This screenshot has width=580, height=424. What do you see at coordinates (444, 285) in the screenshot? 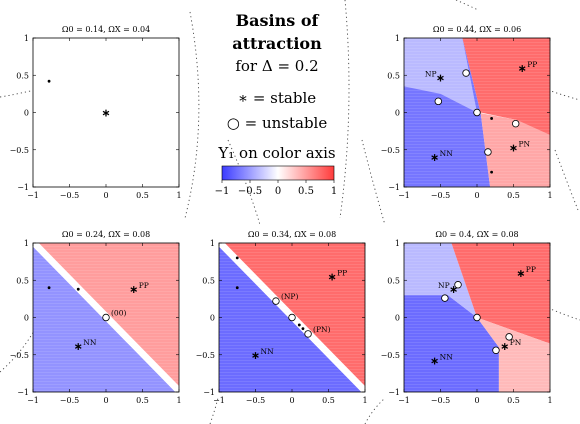
I see `stable-label: NP` at bounding box center [444, 285].